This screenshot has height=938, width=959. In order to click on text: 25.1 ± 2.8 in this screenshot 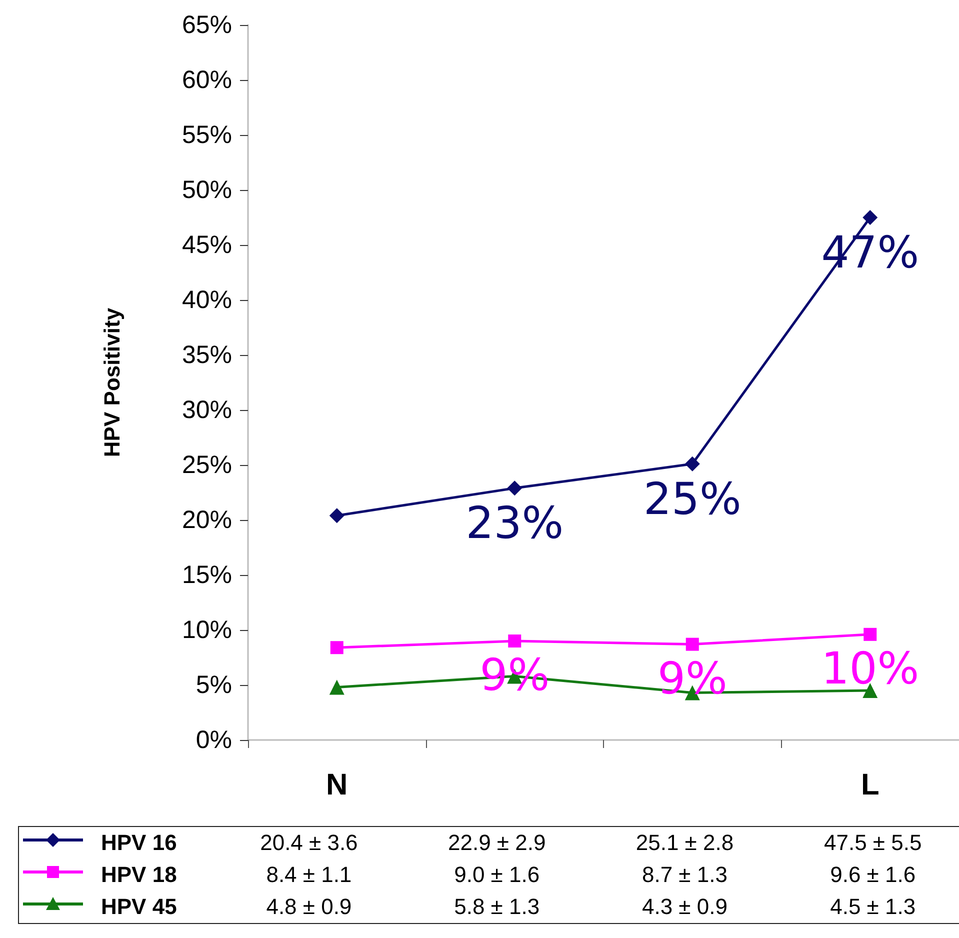, I will do `click(684, 843)`.